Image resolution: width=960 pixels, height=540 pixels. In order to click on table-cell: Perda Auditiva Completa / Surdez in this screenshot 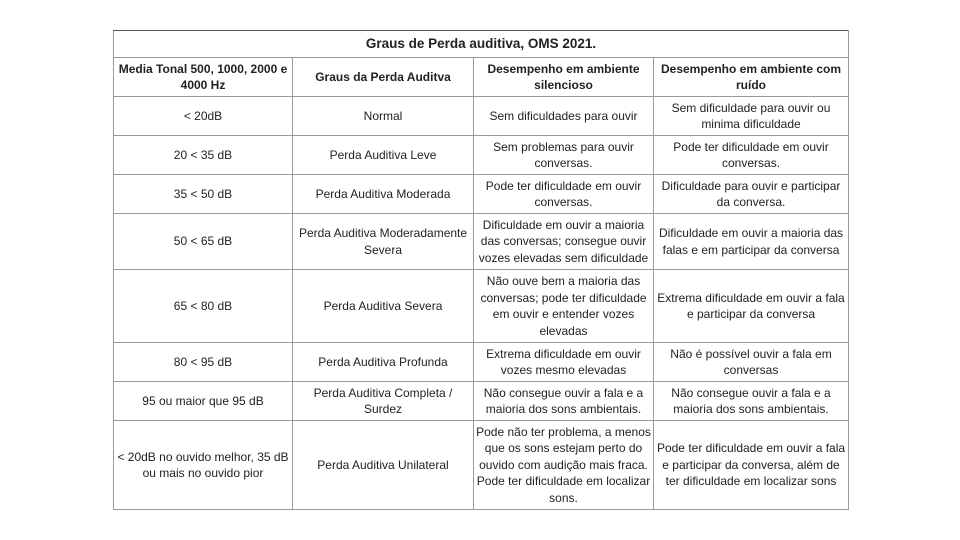, I will do `click(383, 401)`.